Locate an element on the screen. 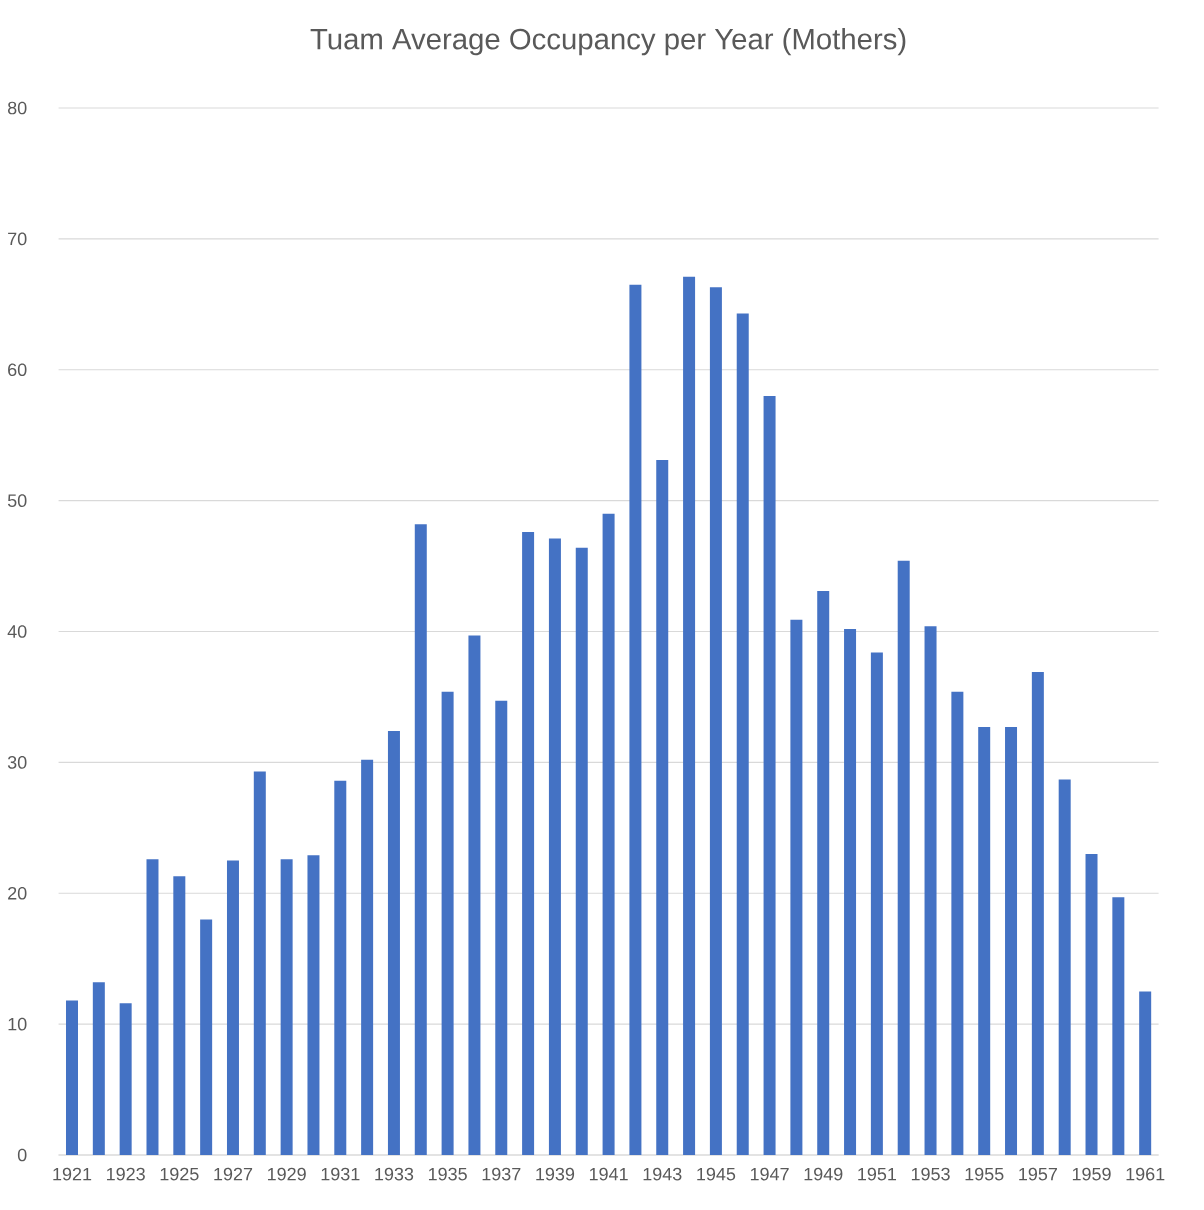 Image resolution: width=1204 pixels, height=1210 pixels. x-tick-label: 1951 is located at coordinates (877, 1174).